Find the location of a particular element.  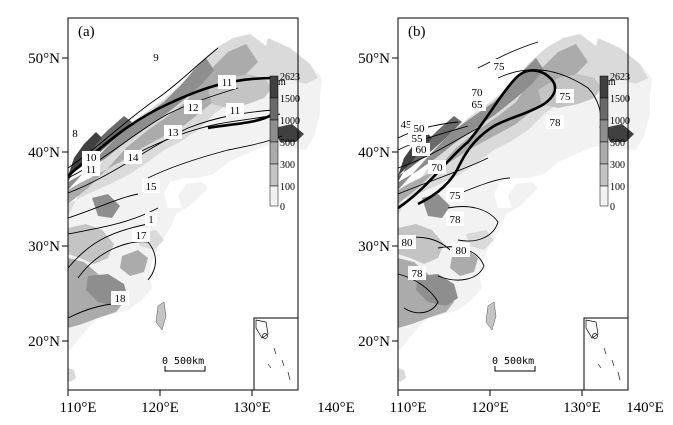

y-tick-label: 30°N is located at coordinates (44, 247).